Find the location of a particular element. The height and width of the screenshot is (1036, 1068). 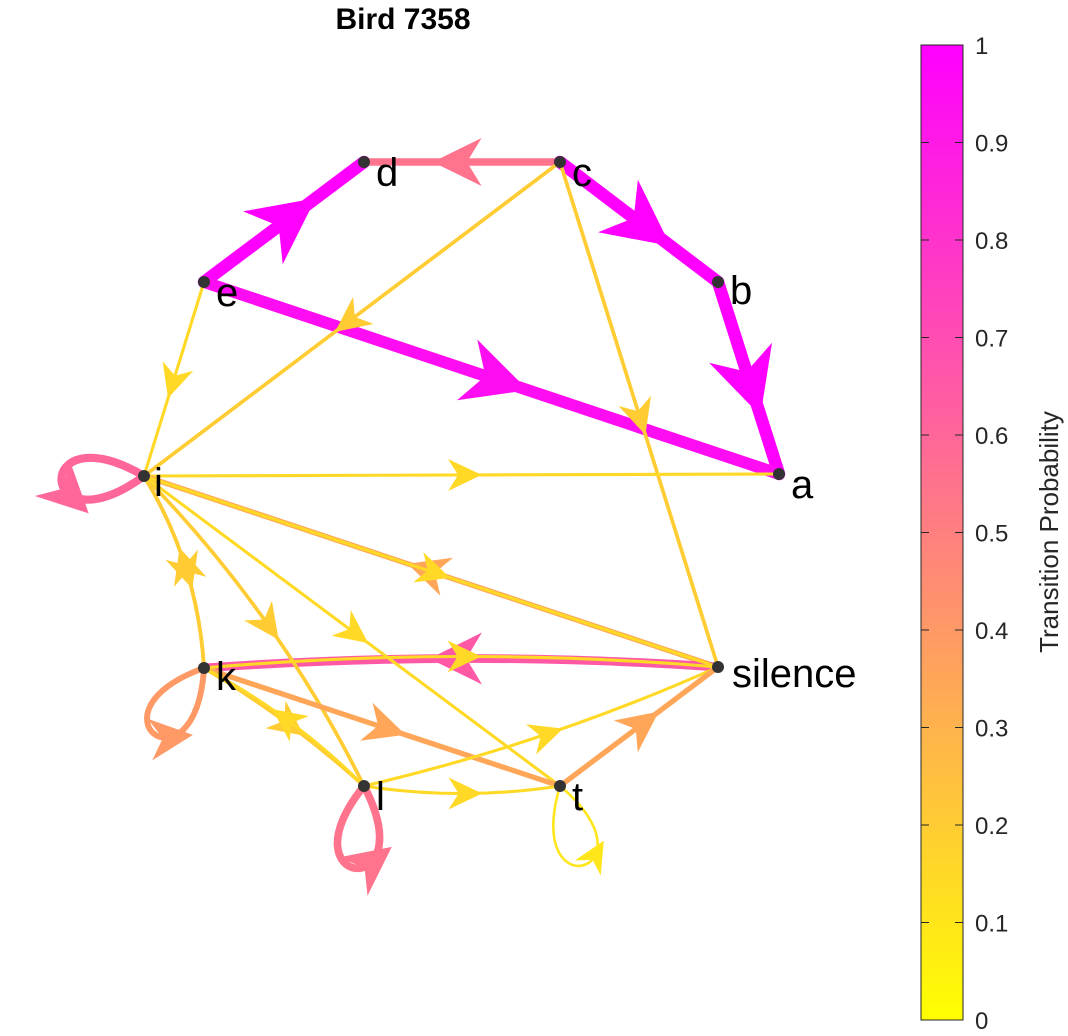

edge-l-to-k-arrowhead is located at coordinates (290, 725).